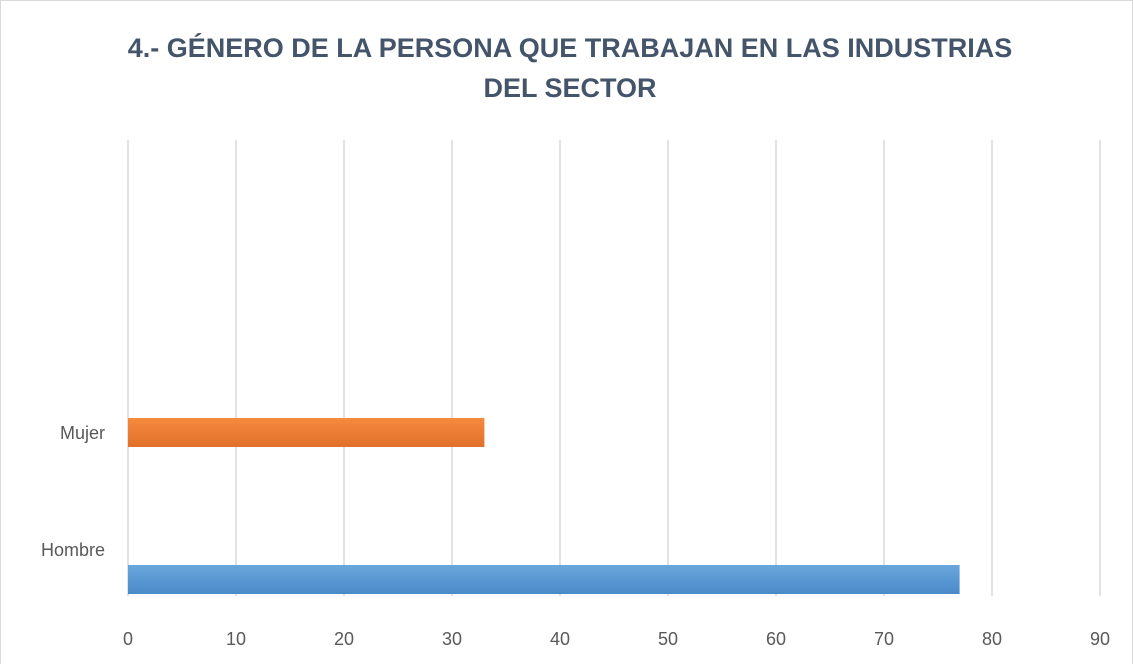  Describe the element at coordinates (1100, 639) in the screenshot. I see `x-tick-label: 90` at that location.